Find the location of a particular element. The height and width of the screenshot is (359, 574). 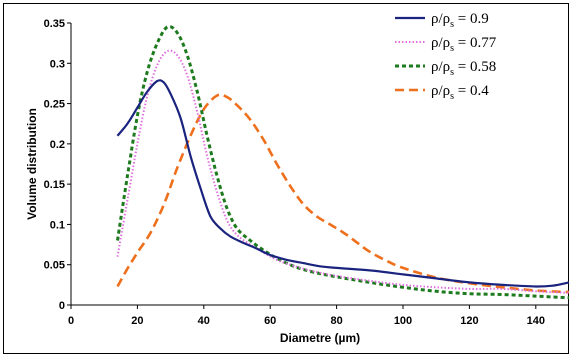

y-axis-title: Volume distribution is located at coordinates (32, 164).